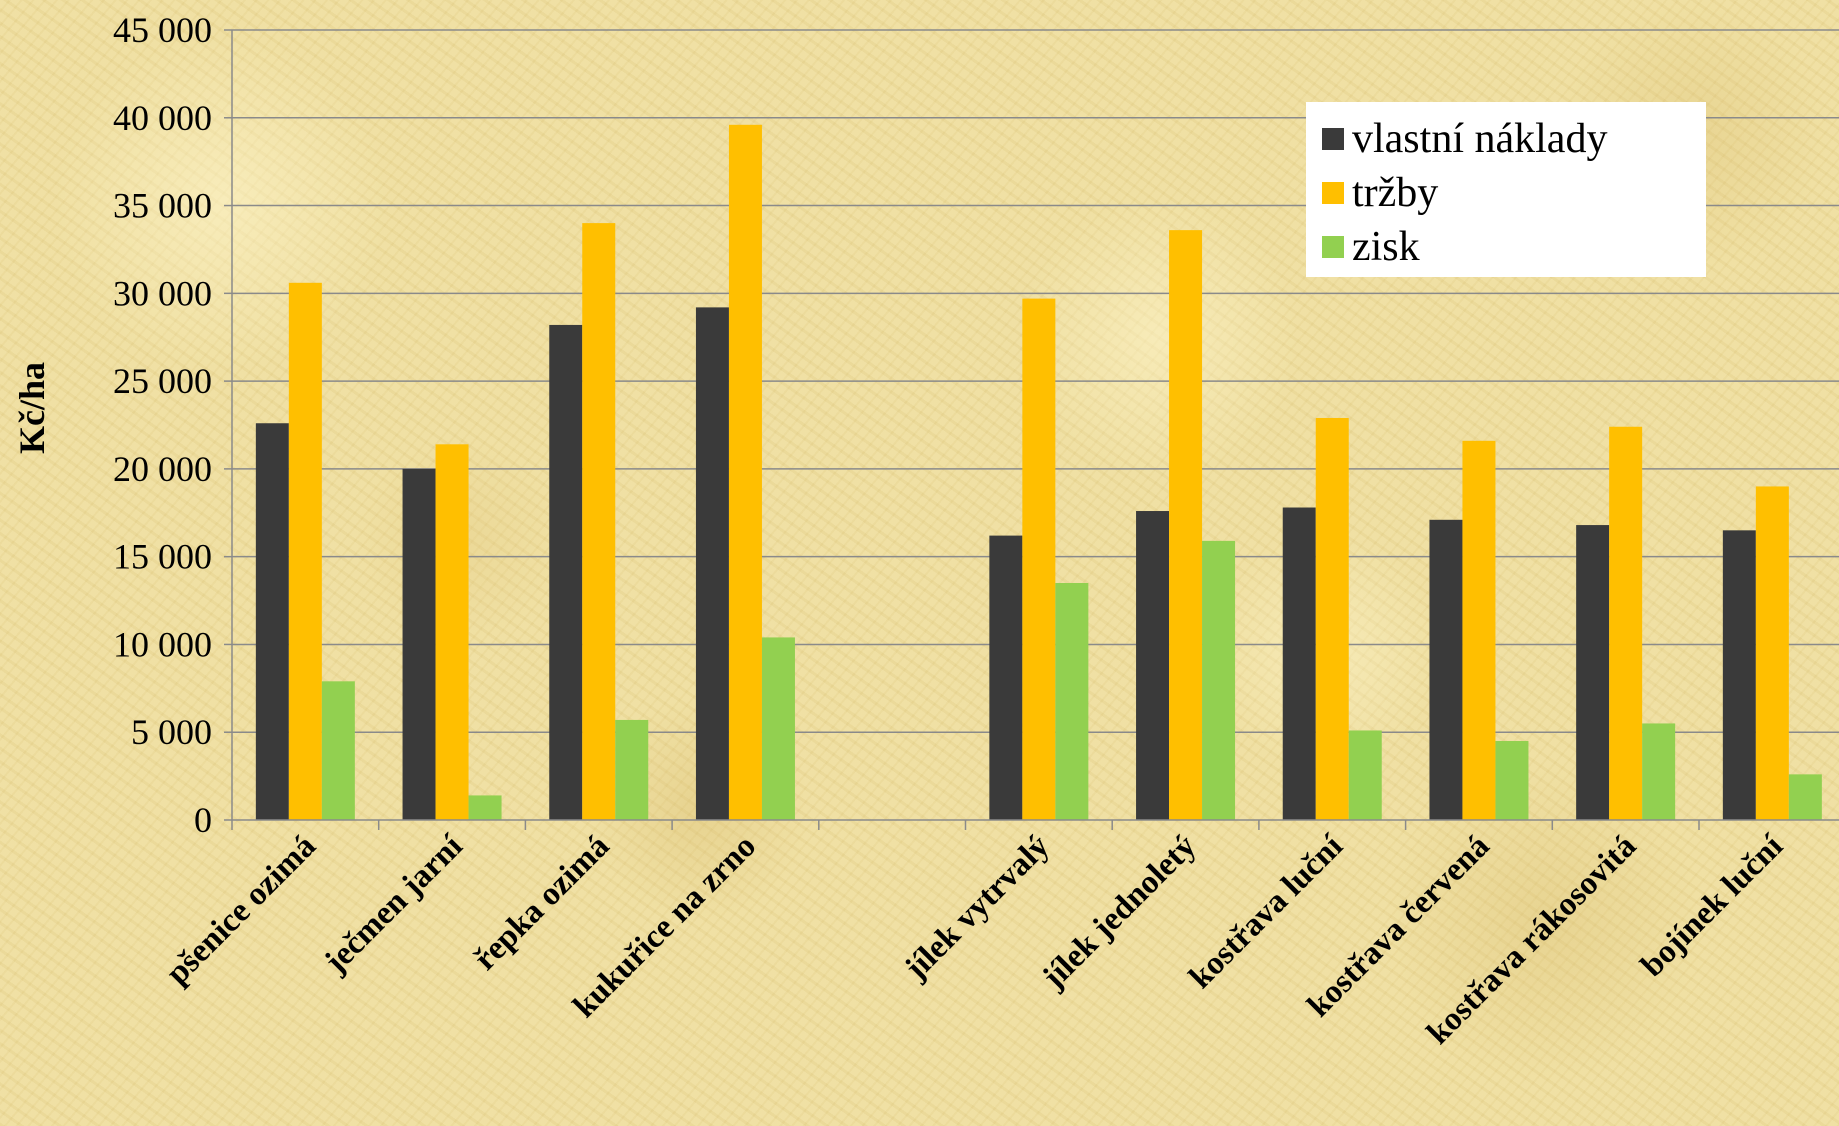  Describe the element at coordinates (162, 469) in the screenshot. I see `y-tick-label: 20 000` at that location.